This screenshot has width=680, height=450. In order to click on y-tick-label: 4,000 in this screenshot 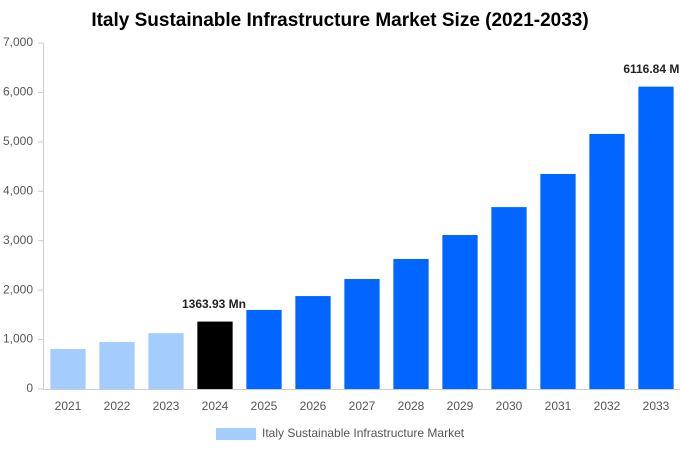, I will do `click(18, 190)`.